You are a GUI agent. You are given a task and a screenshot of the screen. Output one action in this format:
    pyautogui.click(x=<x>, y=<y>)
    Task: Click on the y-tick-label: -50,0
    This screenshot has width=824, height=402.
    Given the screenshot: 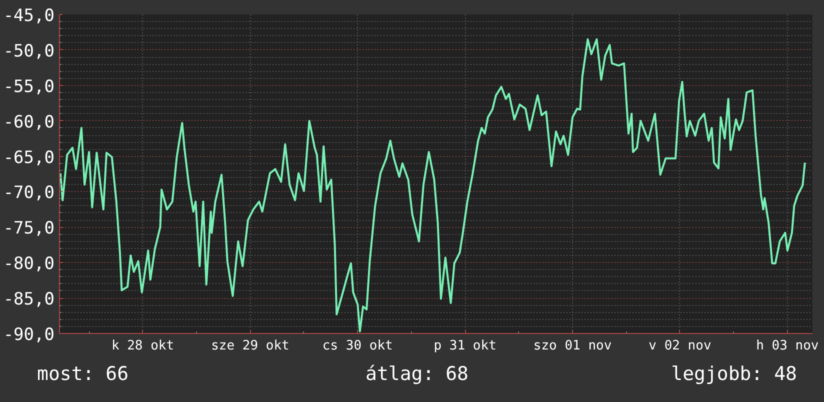 What is the action you would take?
    pyautogui.click(x=29, y=51)
    